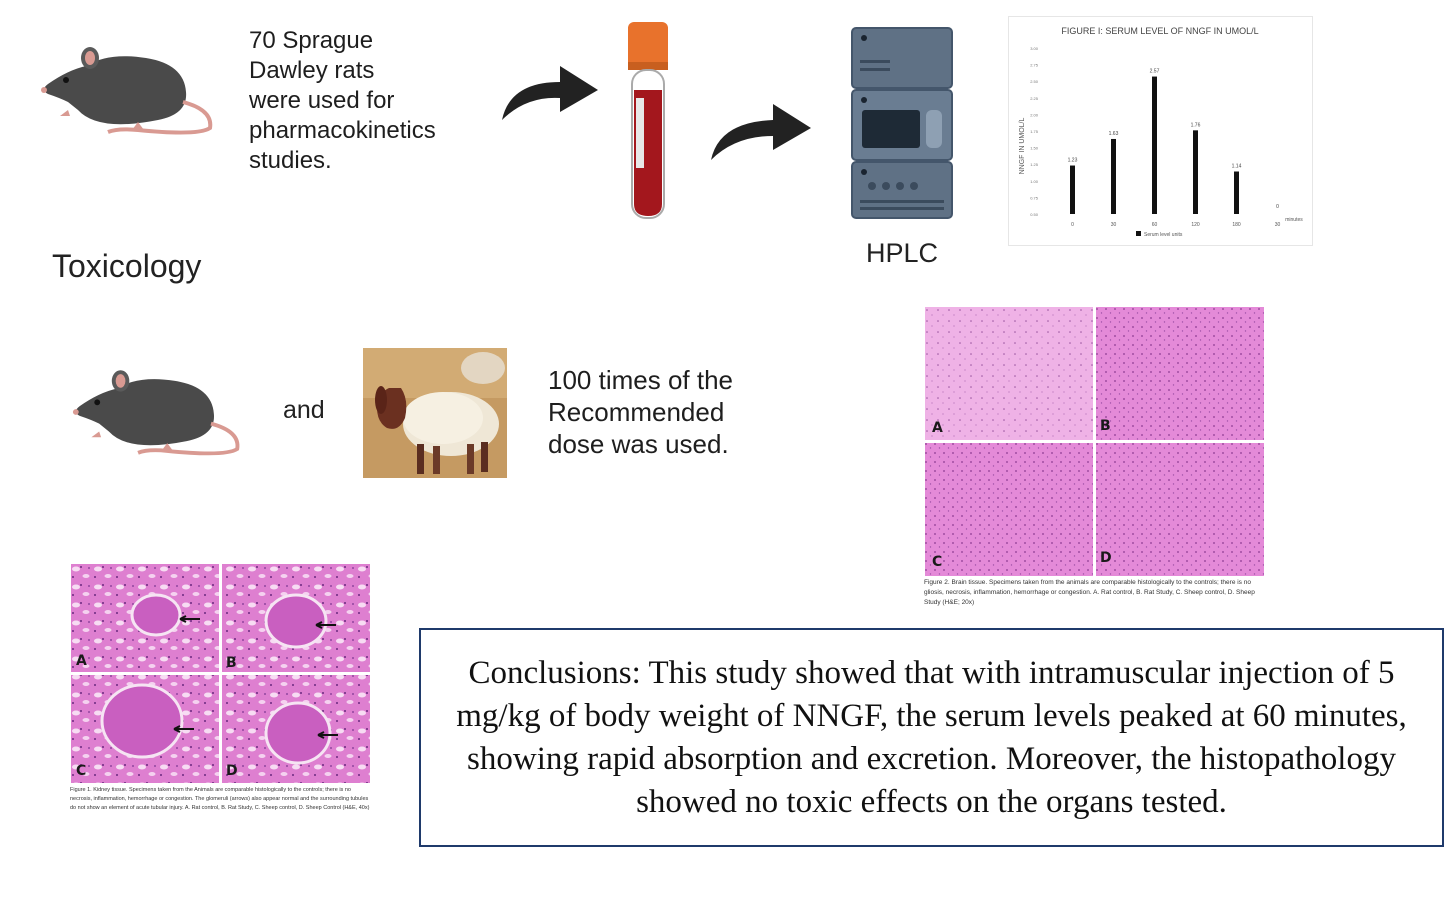 This screenshot has width=1456, height=897. What do you see at coordinates (1105, 426) in the screenshot?
I see `brain-panel-b-label: B` at bounding box center [1105, 426].